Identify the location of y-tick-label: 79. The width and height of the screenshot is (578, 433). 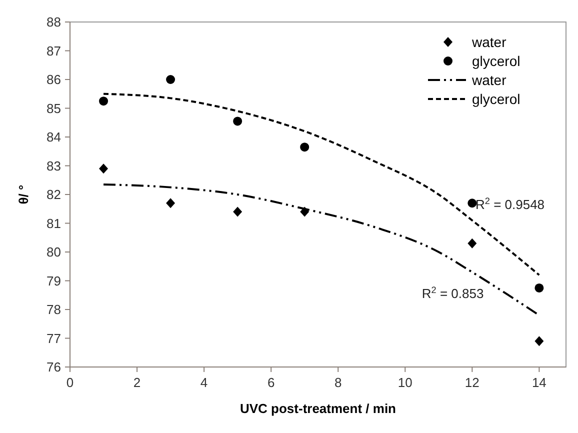
(53, 280).